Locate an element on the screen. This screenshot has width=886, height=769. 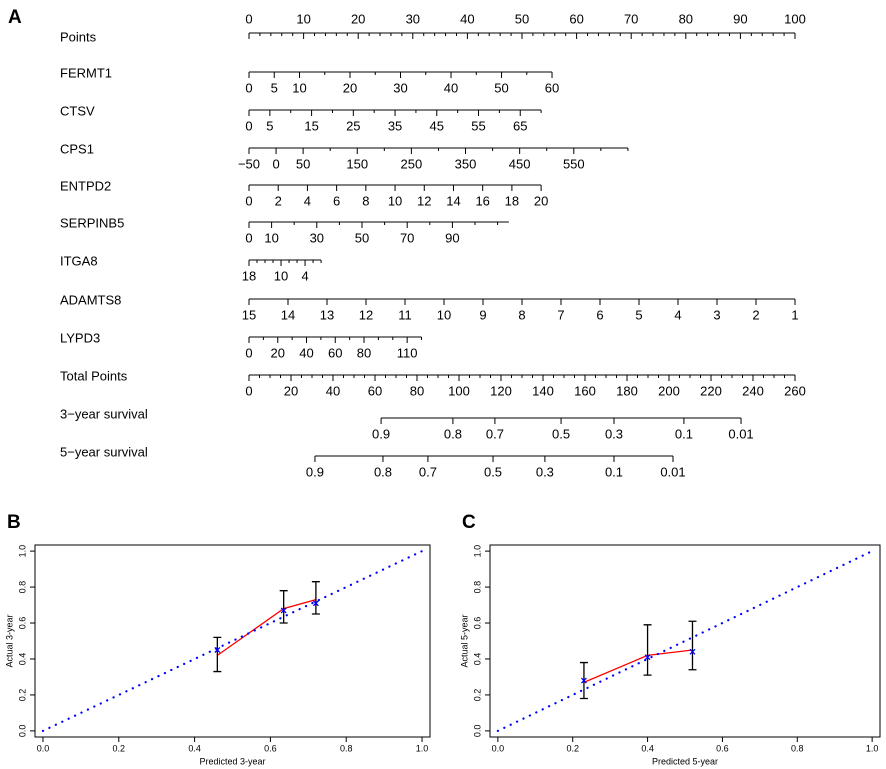
tick-label: 6 is located at coordinates (599, 314).